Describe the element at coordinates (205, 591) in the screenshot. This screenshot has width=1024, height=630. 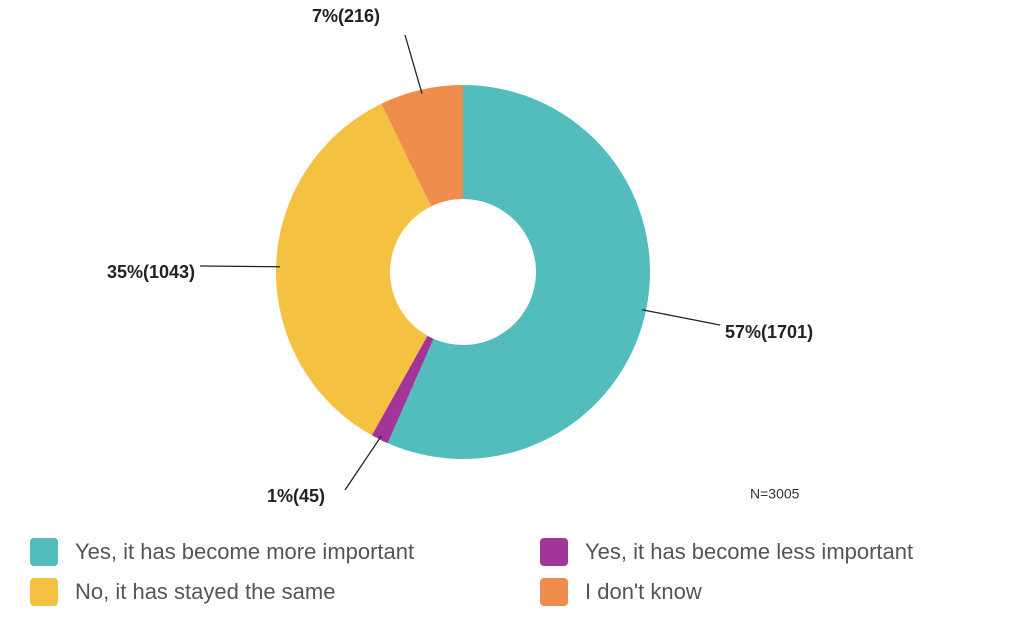
I see `legend-label: No, it has stayed the same` at that location.